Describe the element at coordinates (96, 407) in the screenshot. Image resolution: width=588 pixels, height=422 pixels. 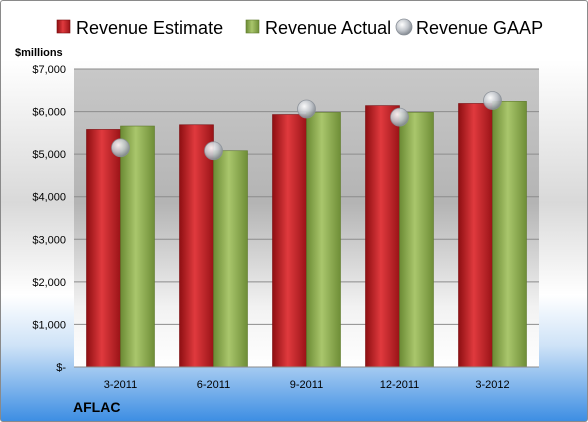
I see `company-label: AFLAC` at that location.